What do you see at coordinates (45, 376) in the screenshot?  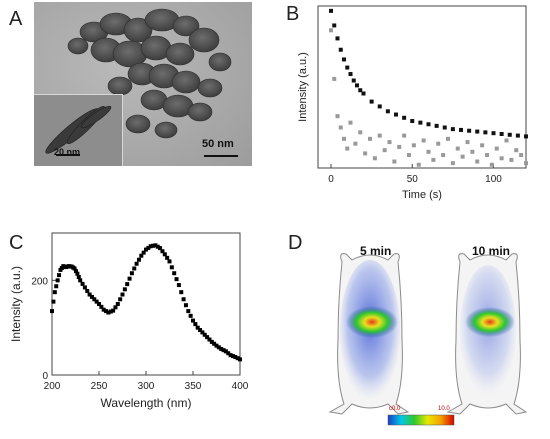 I see `y-tick-label-c: 0` at bounding box center [45, 376].